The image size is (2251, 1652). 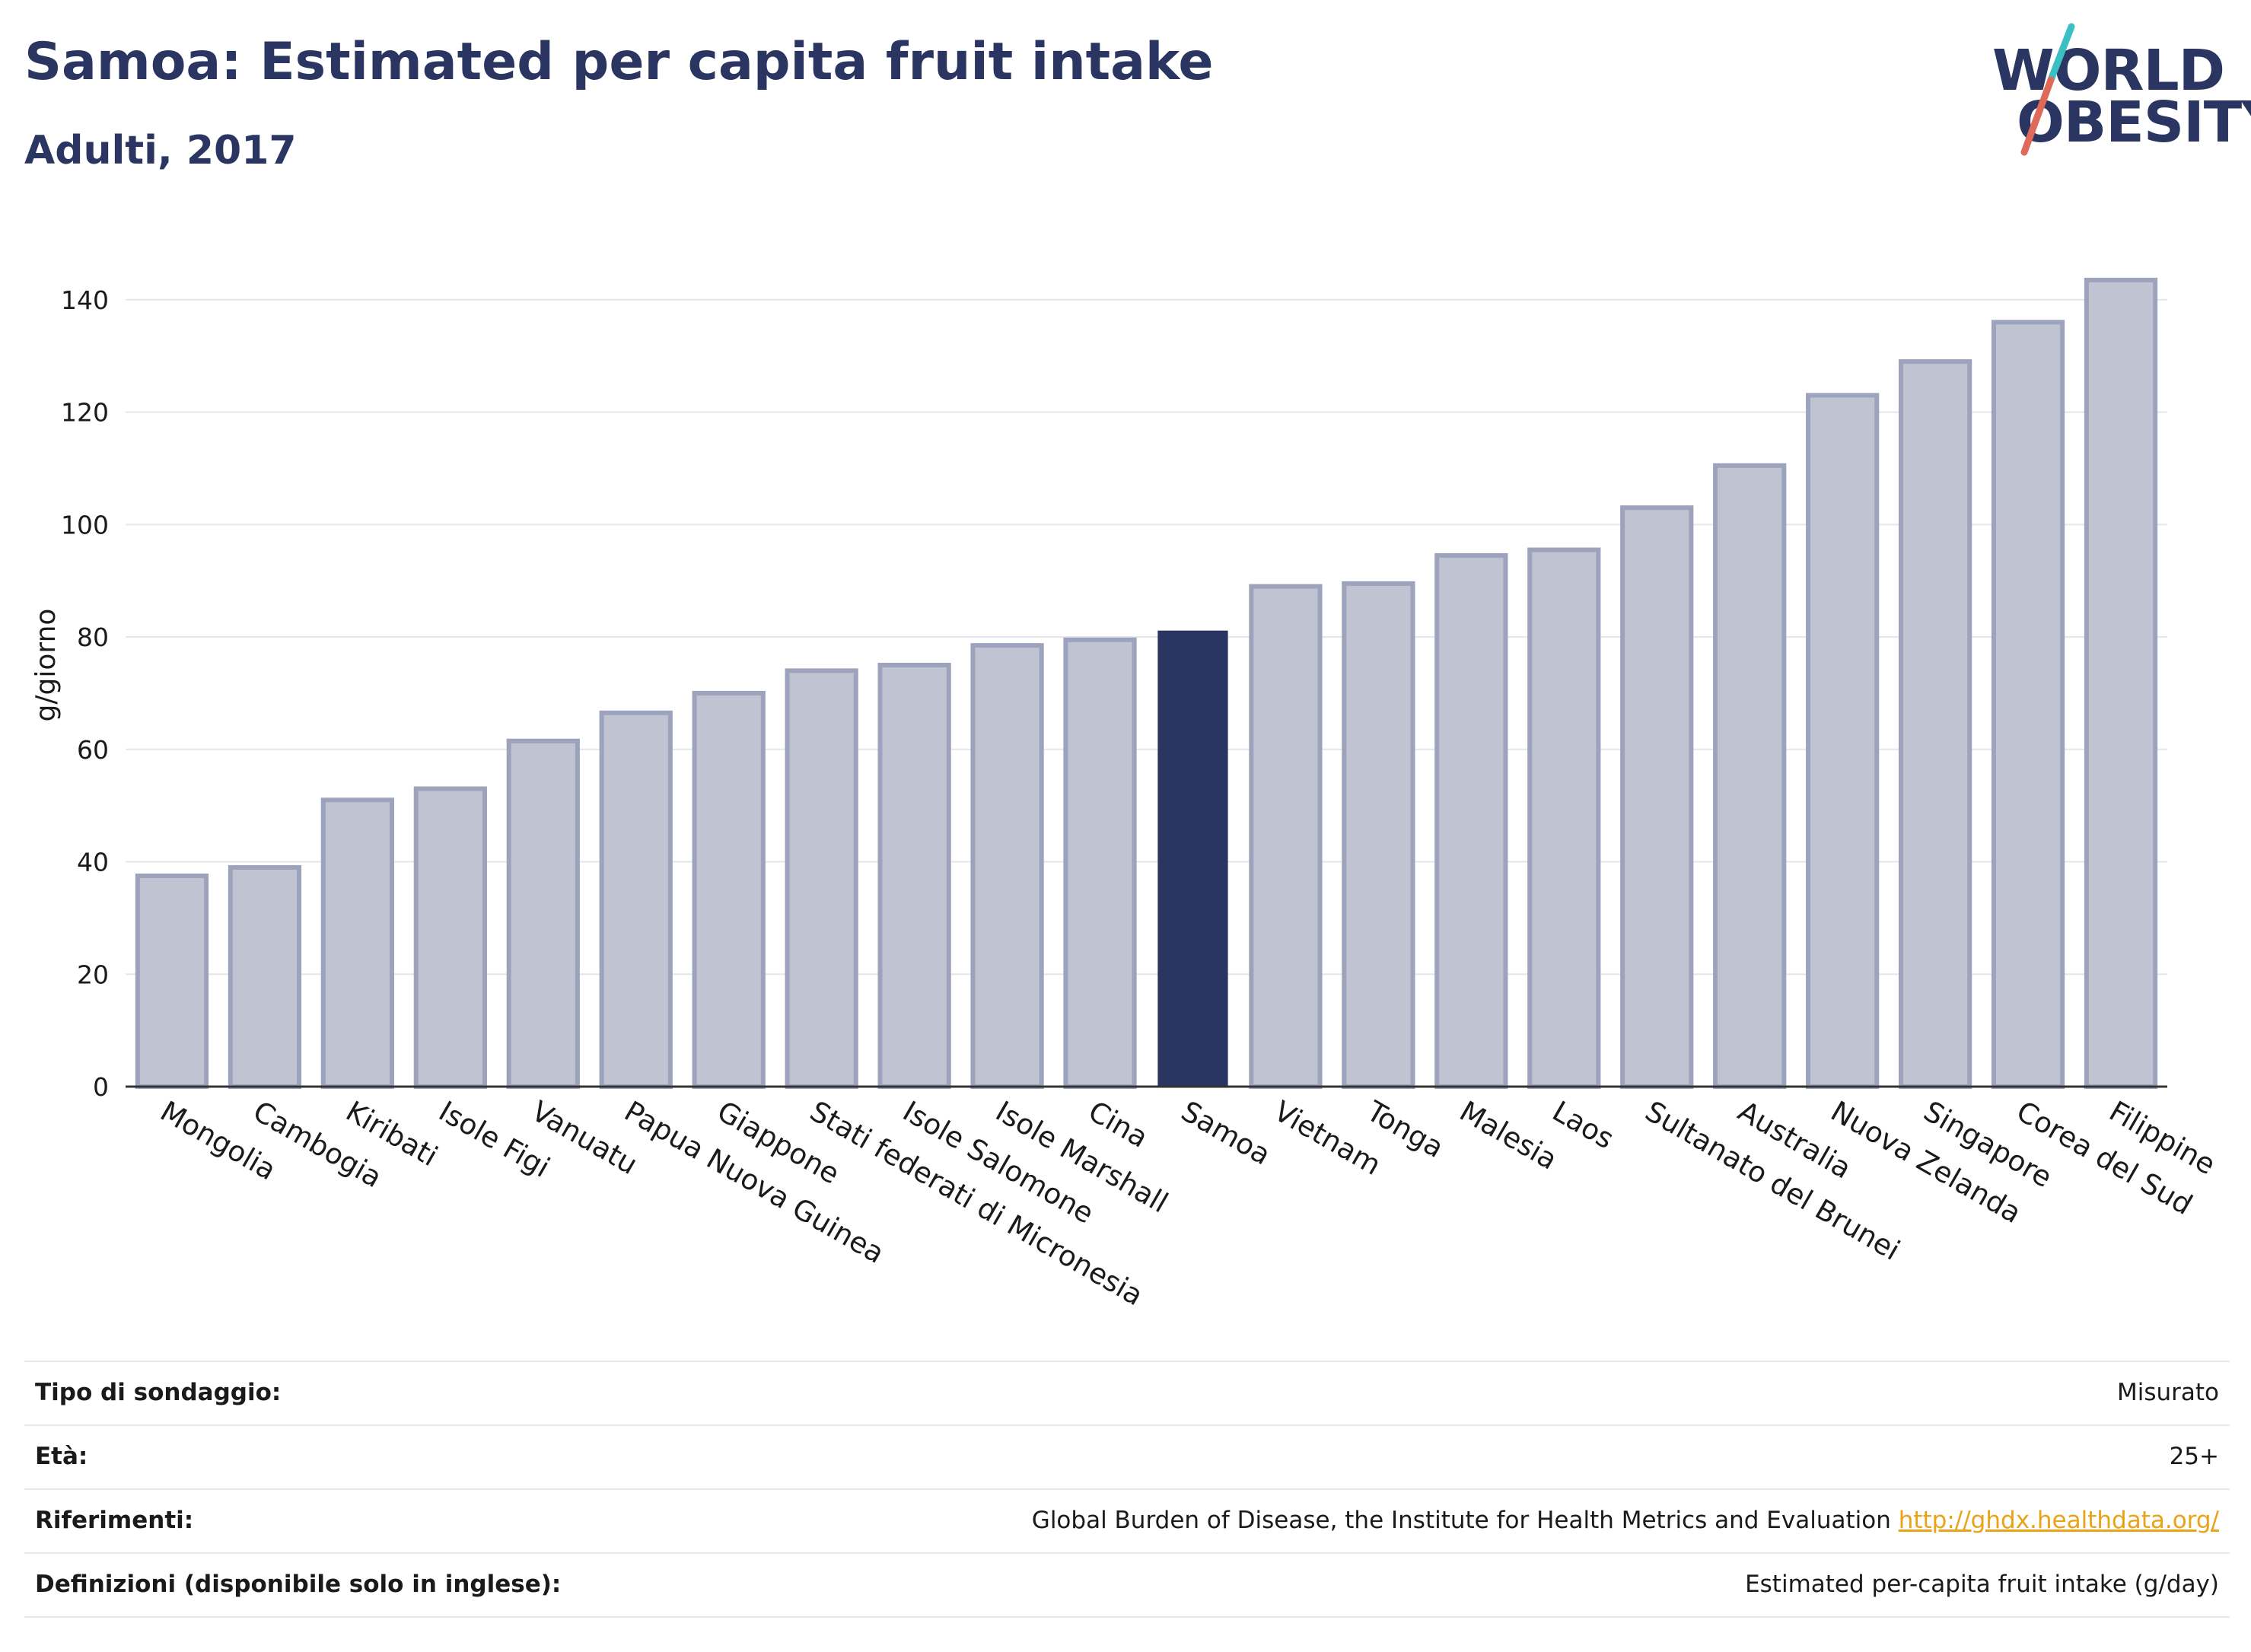 What do you see at coordinates (2121, 684) in the screenshot?
I see `bar-filippine` at bounding box center [2121, 684].